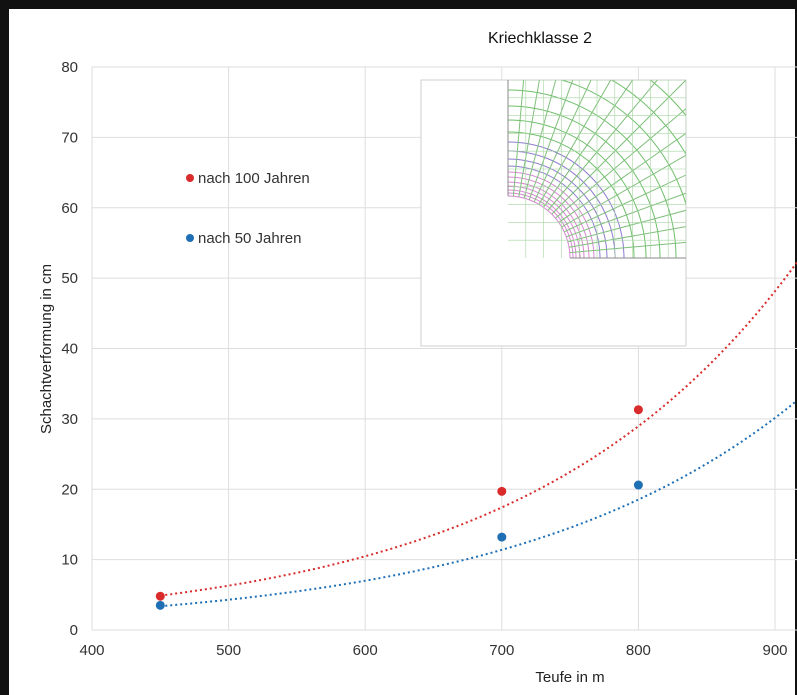  Describe the element at coordinates (433, 650) in the screenshot. I see `x-axis-ticks: 400 500 600 700 800 900` at that location.